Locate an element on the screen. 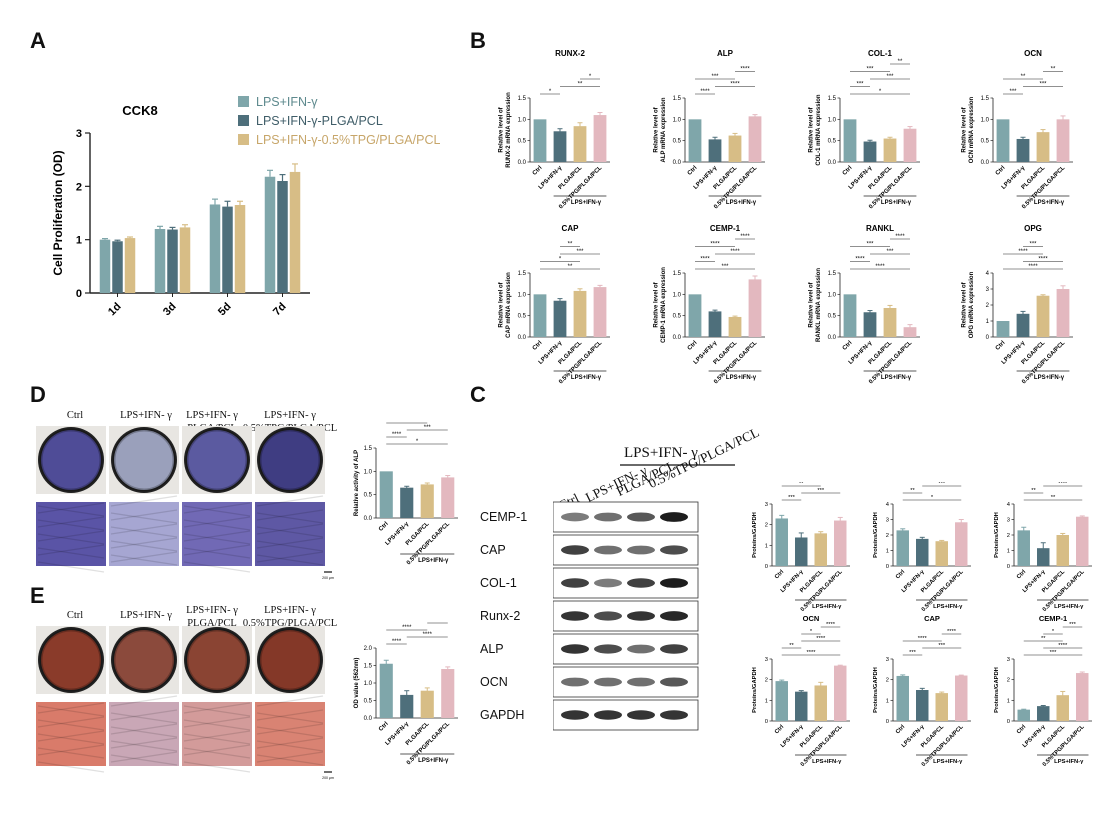 This screenshot has height=837, width=1117. chart-title: RUNX-2 is located at coordinates (570, 53).